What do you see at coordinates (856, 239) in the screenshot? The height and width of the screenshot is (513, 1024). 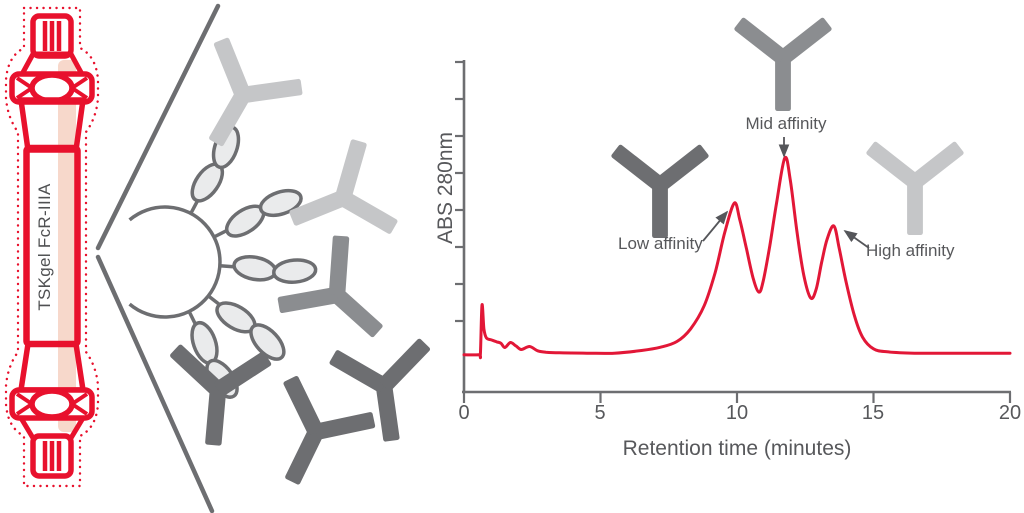 I see `arrow-high-affinity` at bounding box center [856, 239].